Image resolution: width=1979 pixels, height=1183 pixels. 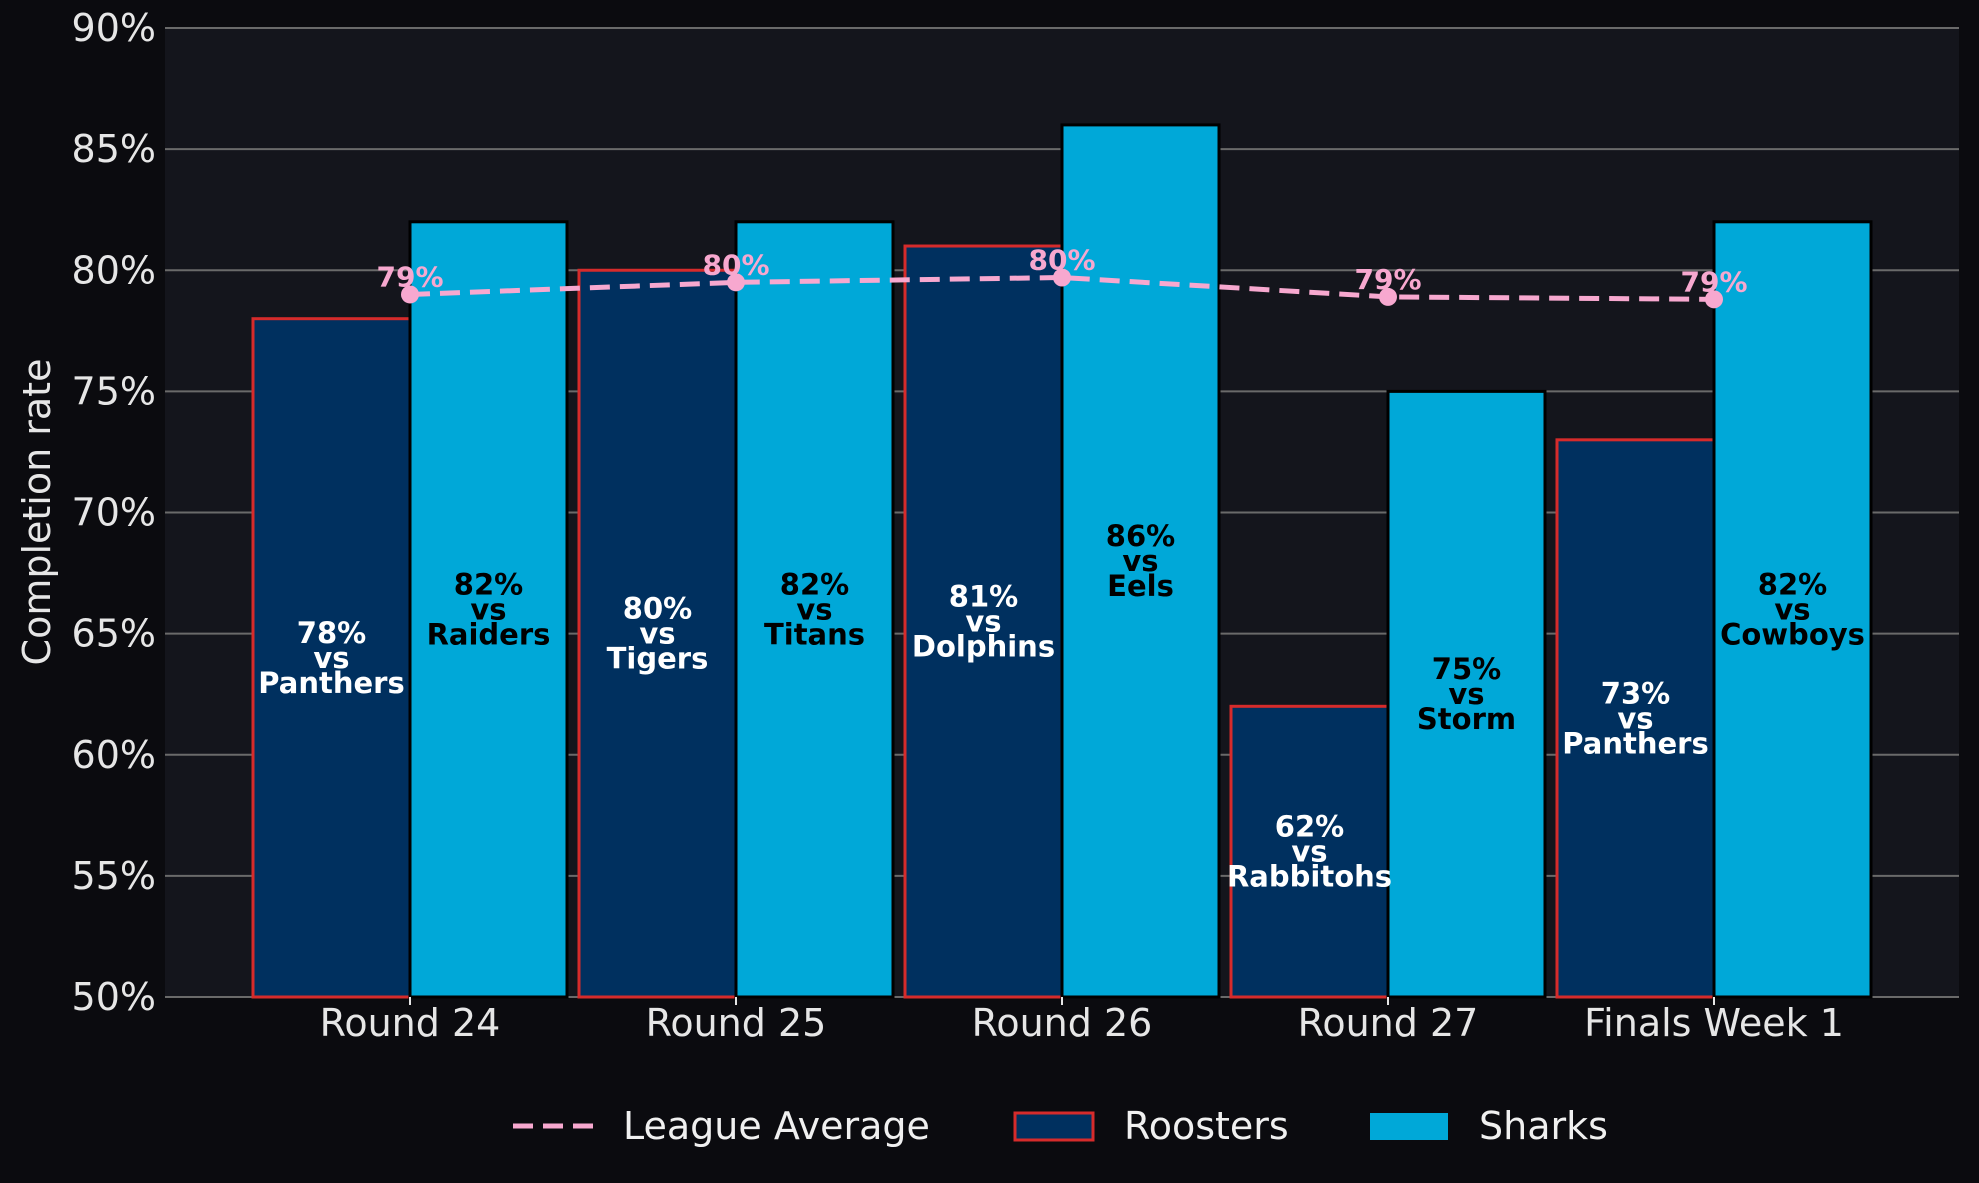 I want to click on x-tick-label: Round 27, so click(x=1388, y=1023).